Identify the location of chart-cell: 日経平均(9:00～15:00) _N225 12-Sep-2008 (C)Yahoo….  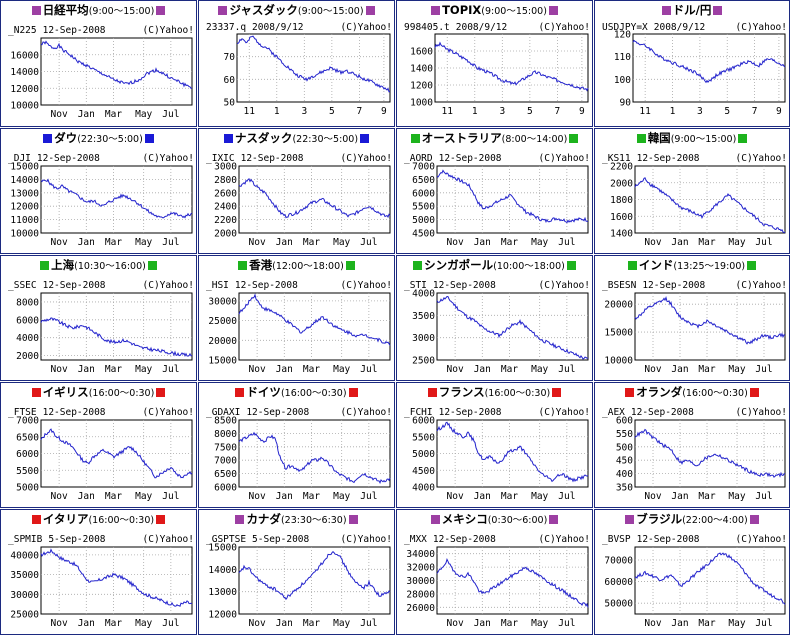
(98, 63).